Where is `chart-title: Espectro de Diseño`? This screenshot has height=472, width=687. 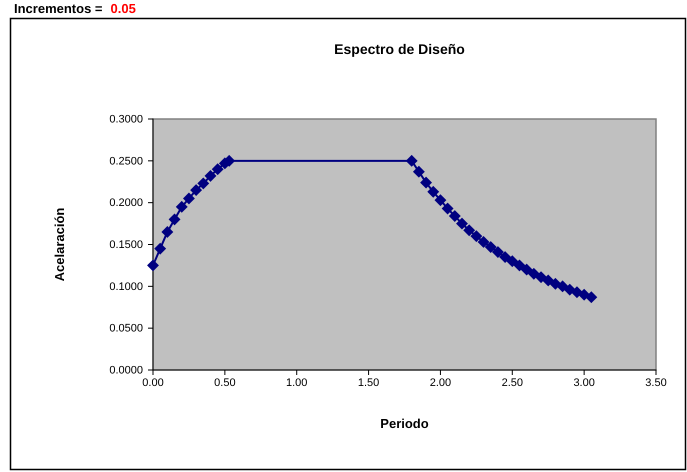 chart-title: Espectro de Diseño is located at coordinates (399, 49).